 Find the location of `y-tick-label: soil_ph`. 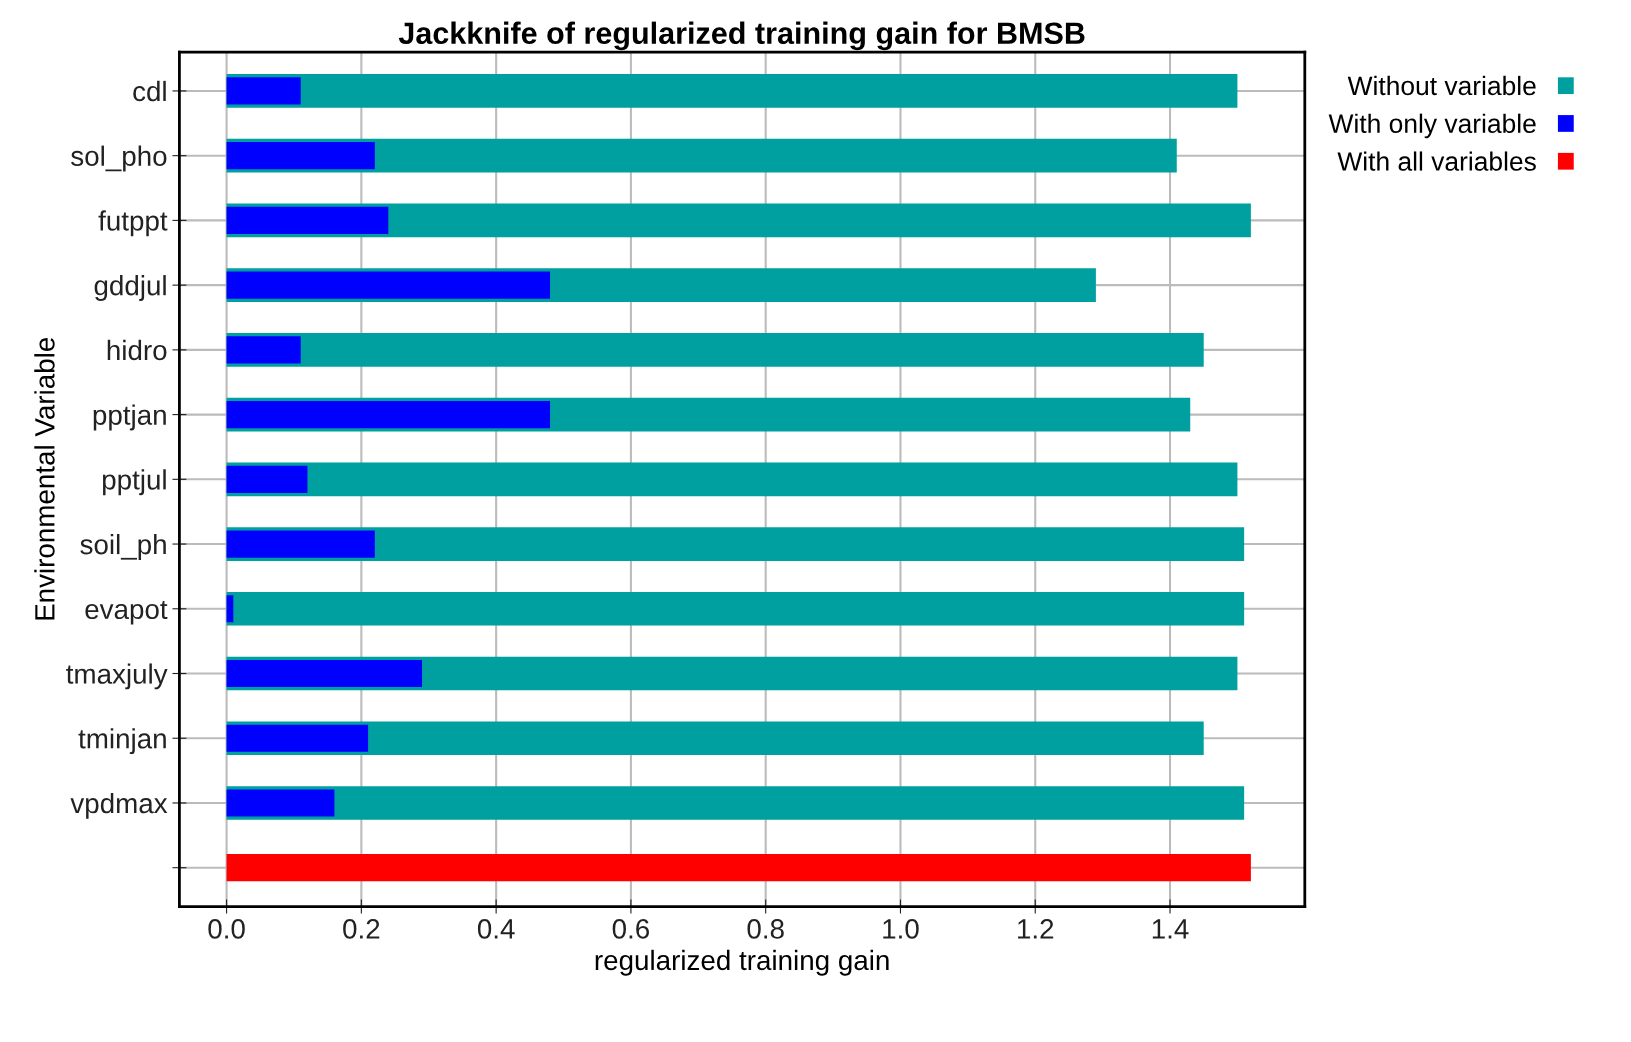

y-tick-label: soil_ph is located at coordinates (123, 546).